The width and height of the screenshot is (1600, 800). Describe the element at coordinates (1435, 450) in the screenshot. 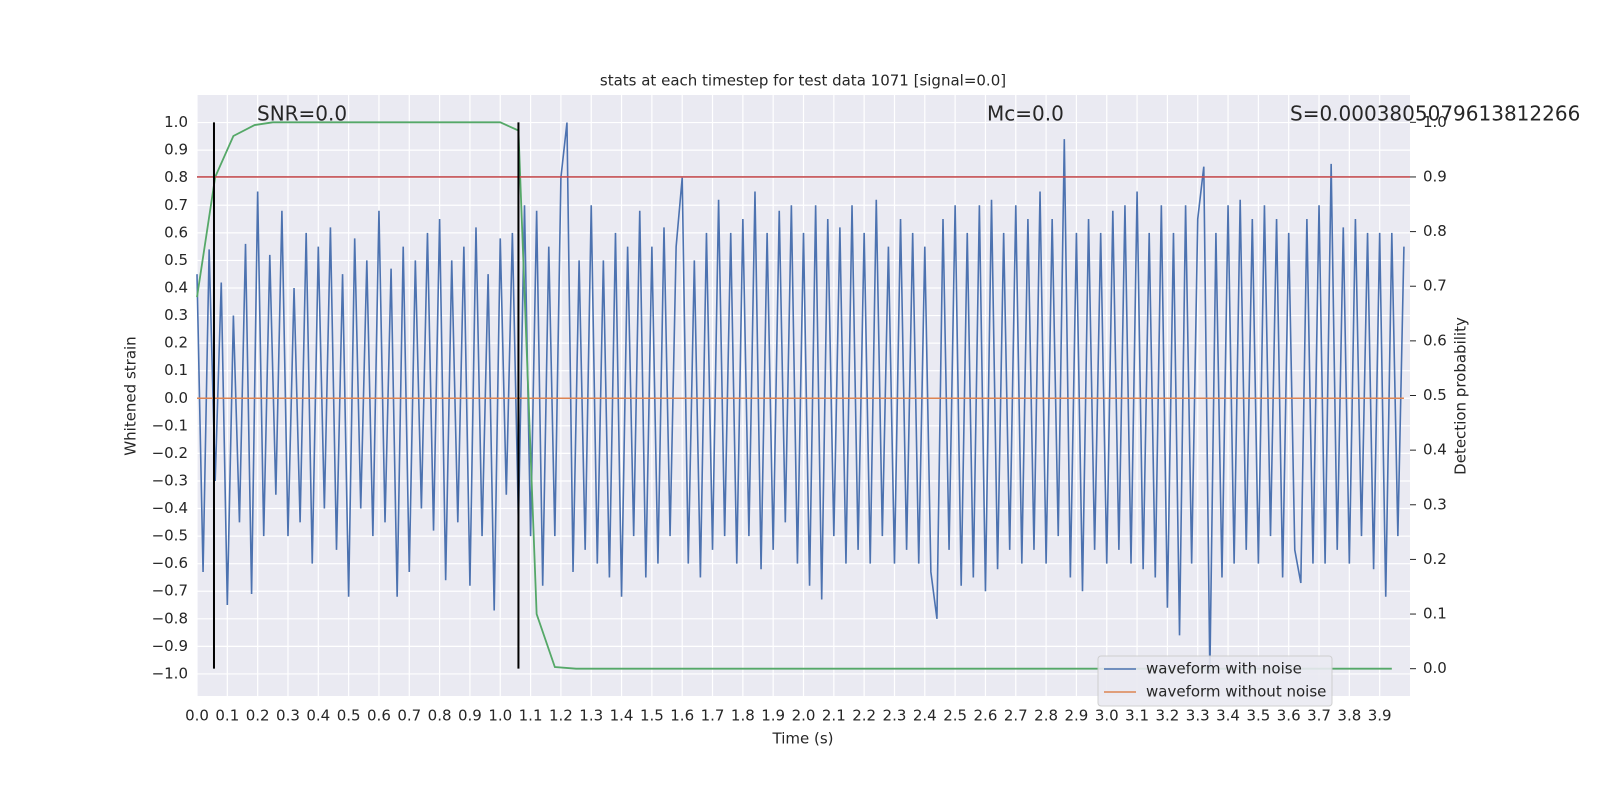

I see `y2-tick-label: 0.4` at that location.